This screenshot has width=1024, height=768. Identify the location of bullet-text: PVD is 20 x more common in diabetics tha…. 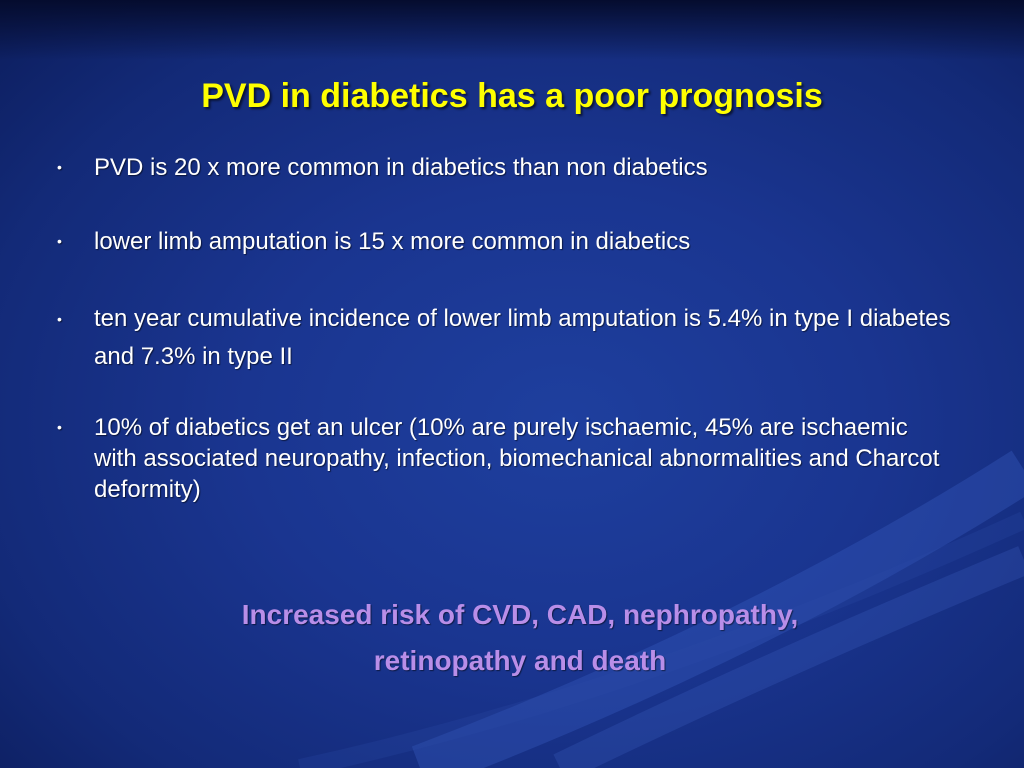
(401, 167).